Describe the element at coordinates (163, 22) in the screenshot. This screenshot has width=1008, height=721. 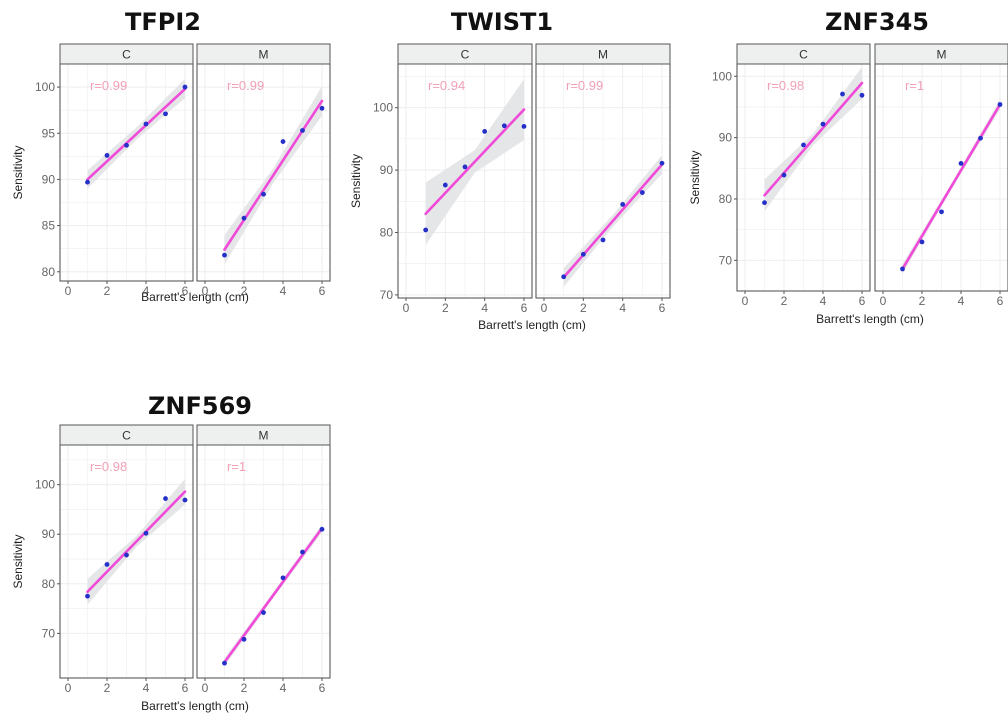
I see `chart-title: TFPI2` at that location.